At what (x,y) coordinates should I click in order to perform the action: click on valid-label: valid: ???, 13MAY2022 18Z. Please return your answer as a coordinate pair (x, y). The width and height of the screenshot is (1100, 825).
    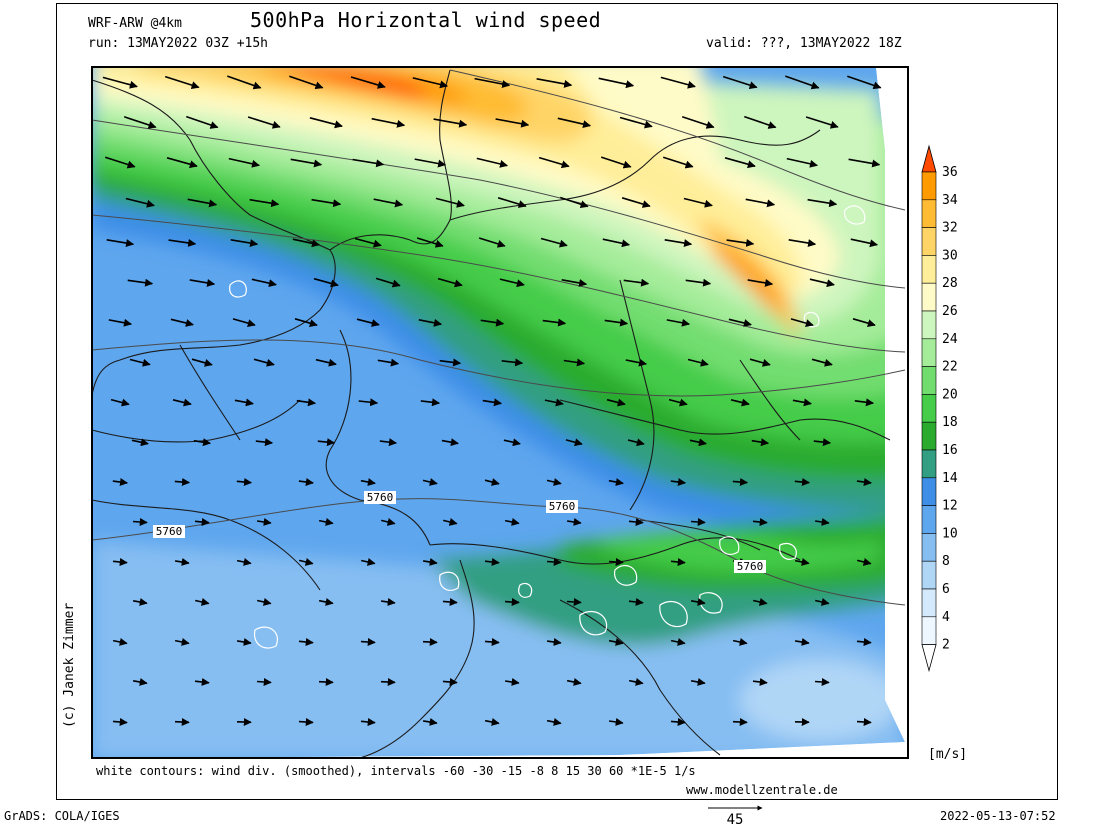
    Looking at the image, I should click on (804, 43).